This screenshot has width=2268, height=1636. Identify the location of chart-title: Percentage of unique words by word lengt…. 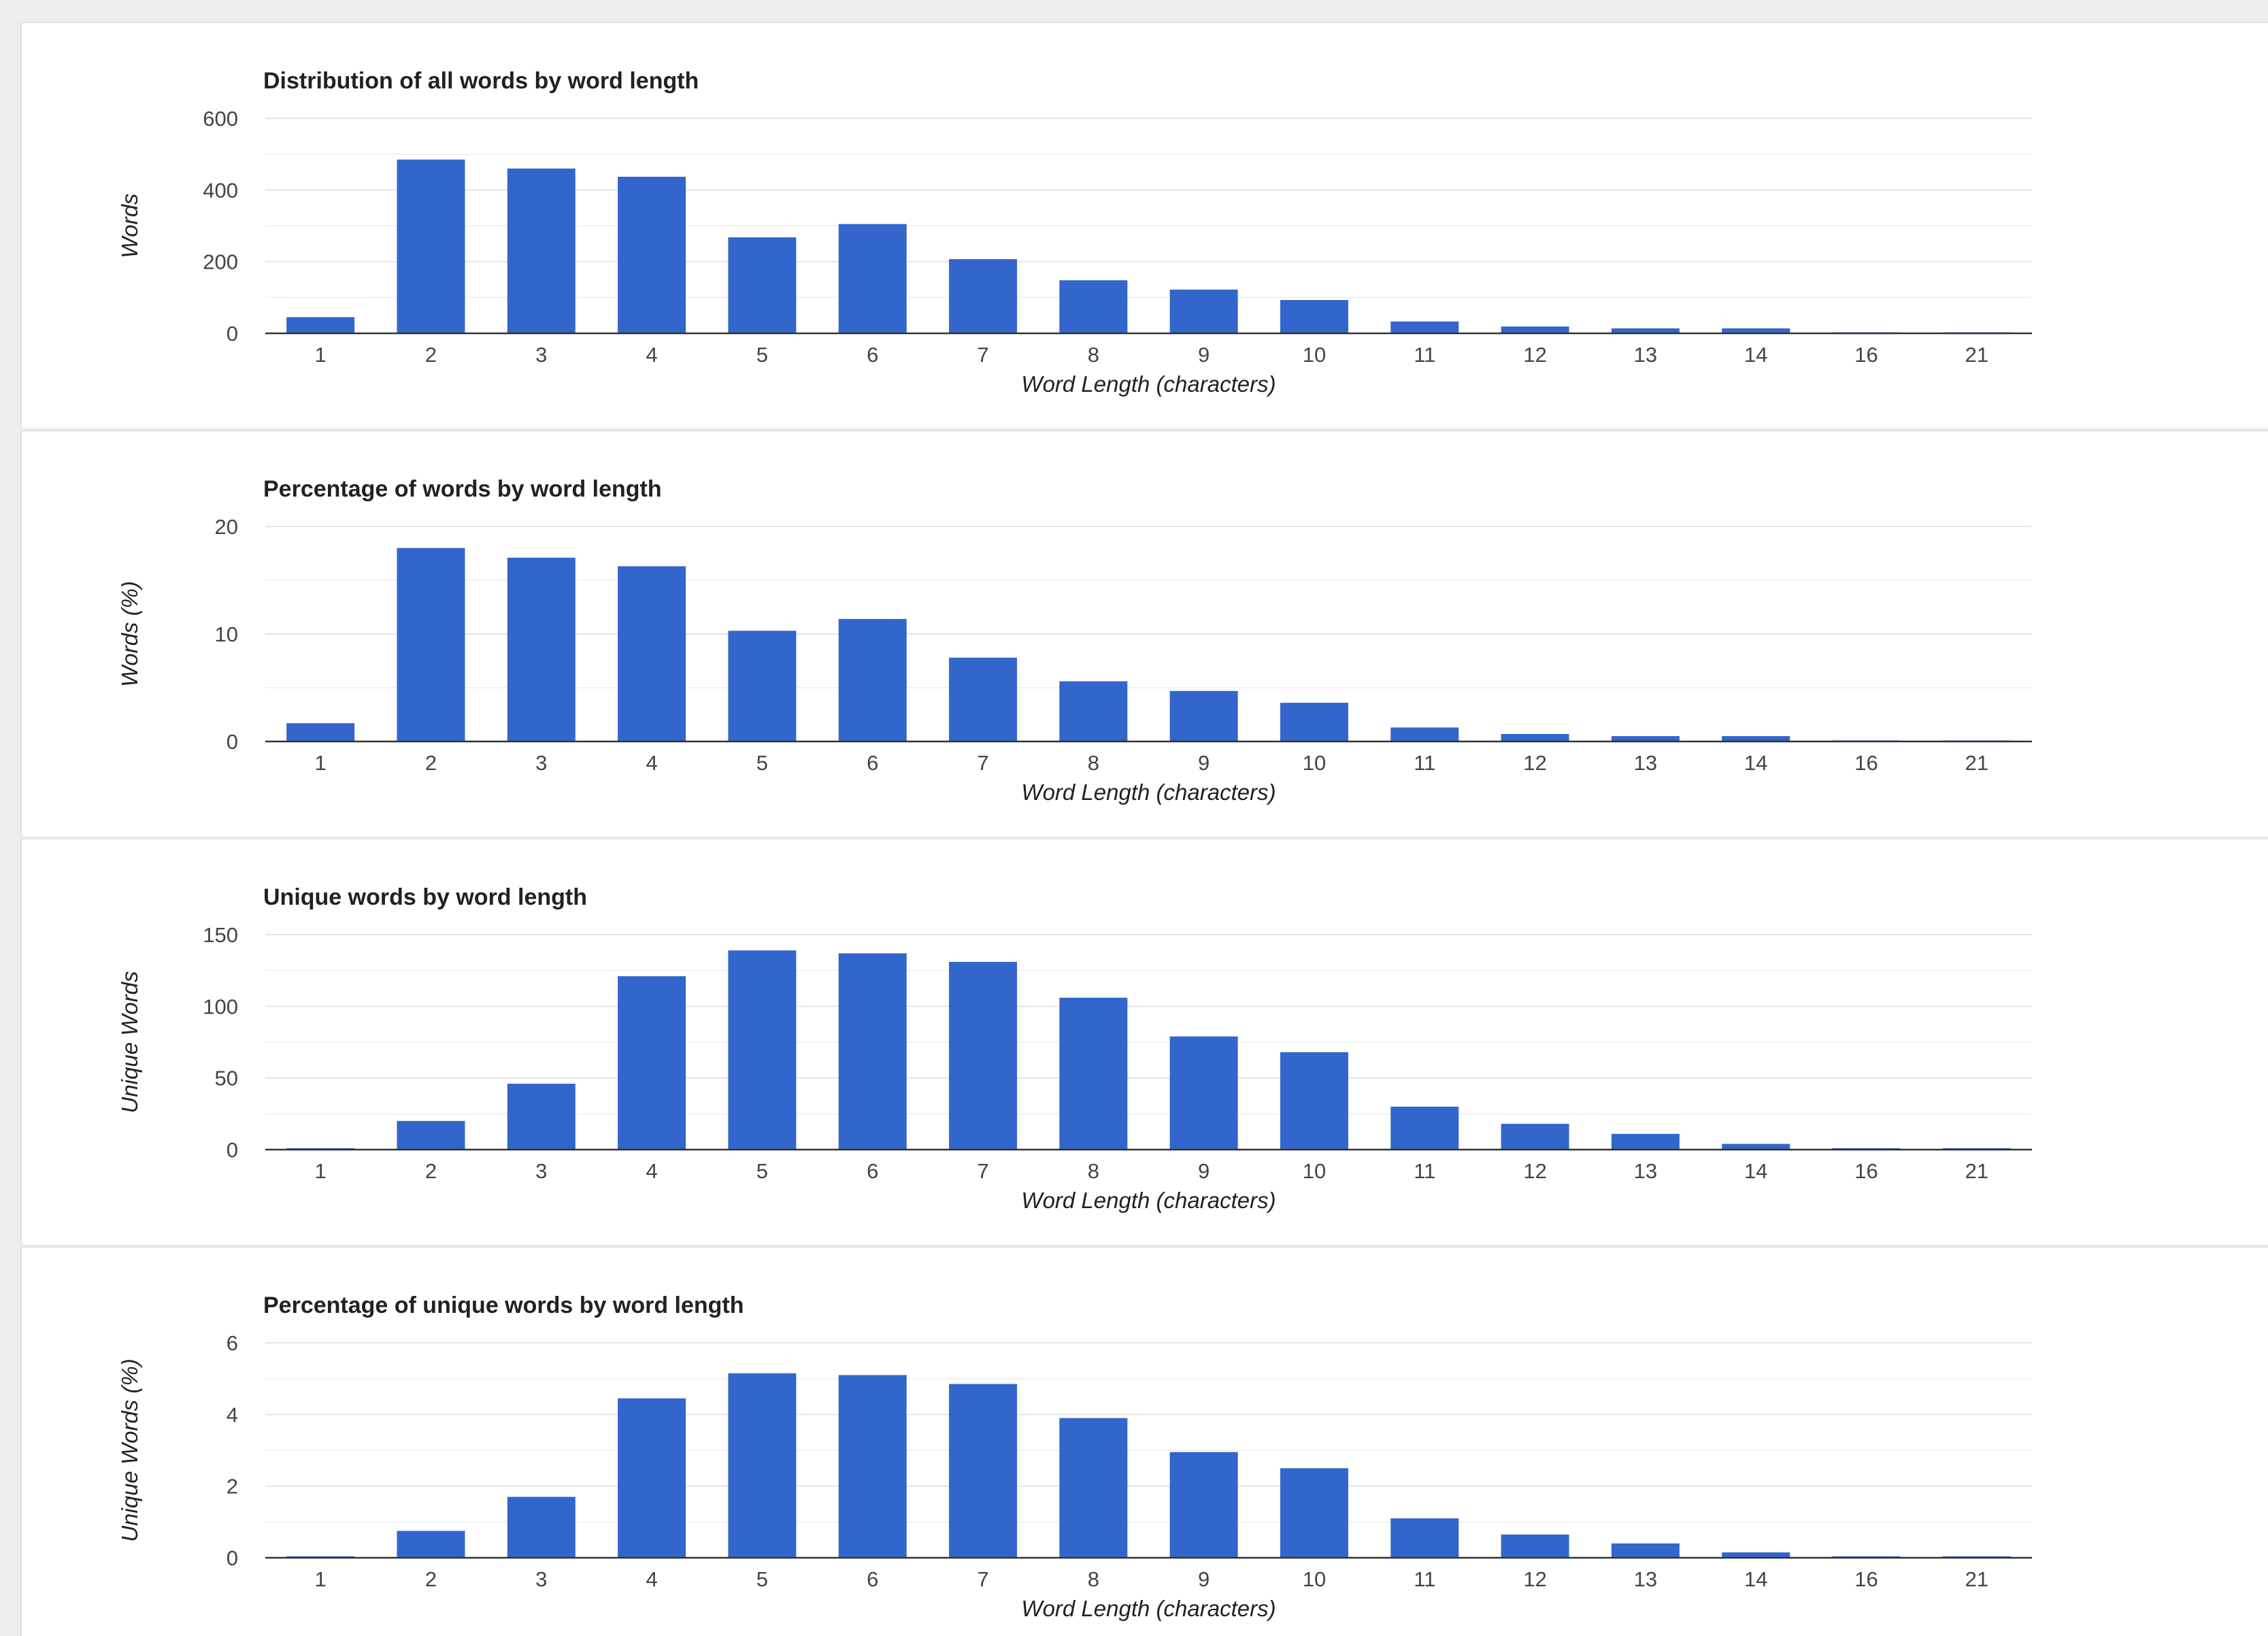
(504, 1305).